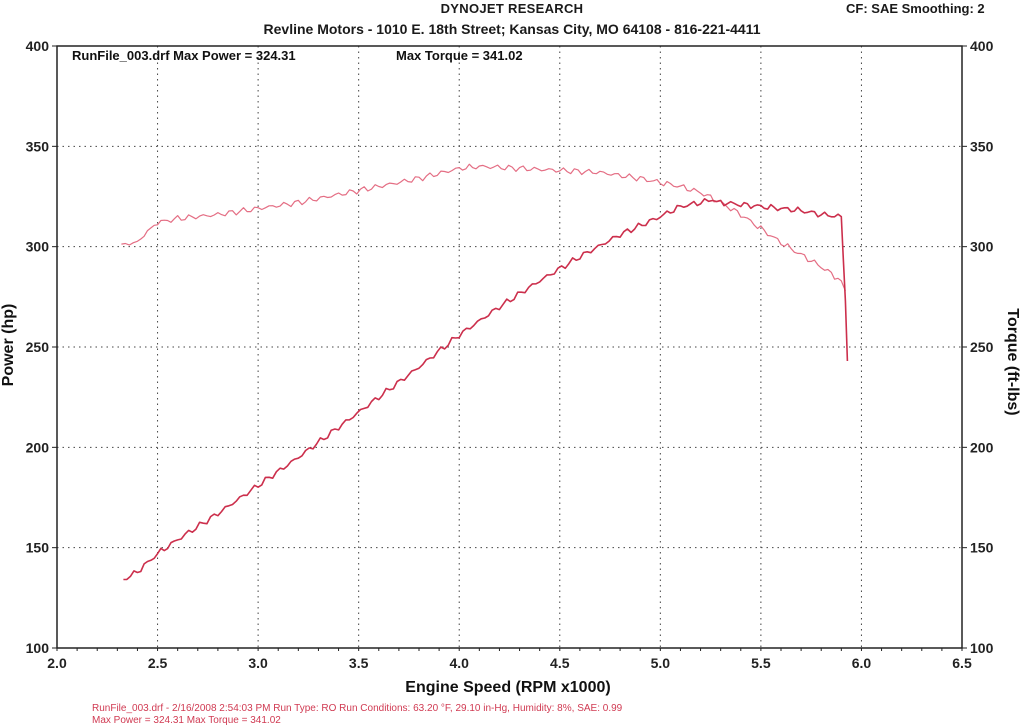 The image size is (1024, 728). What do you see at coordinates (1012, 361) in the screenshot?
I see `y-axis-right-title: Torque (ft-lbs)` at bounding box center [1012, 361].